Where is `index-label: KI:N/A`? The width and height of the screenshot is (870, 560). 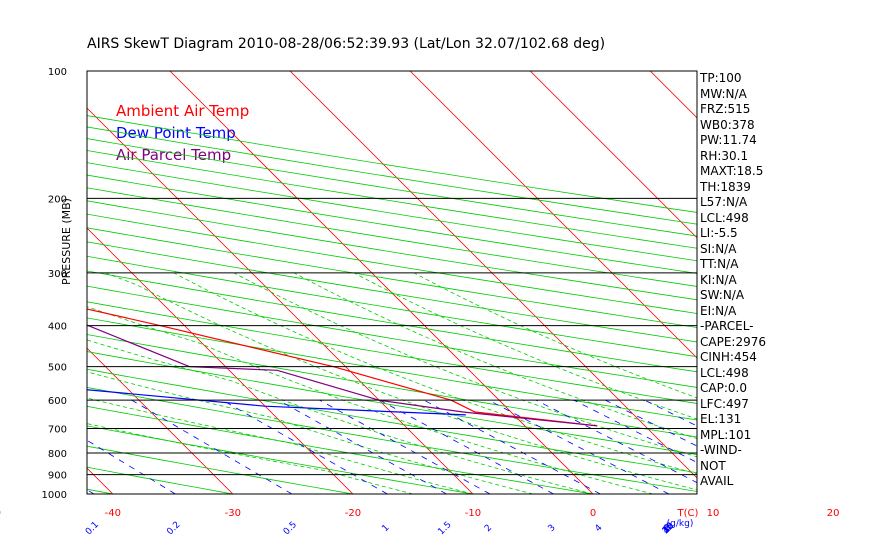
index-label: KI:N/A is located at coordinates (718, 279).